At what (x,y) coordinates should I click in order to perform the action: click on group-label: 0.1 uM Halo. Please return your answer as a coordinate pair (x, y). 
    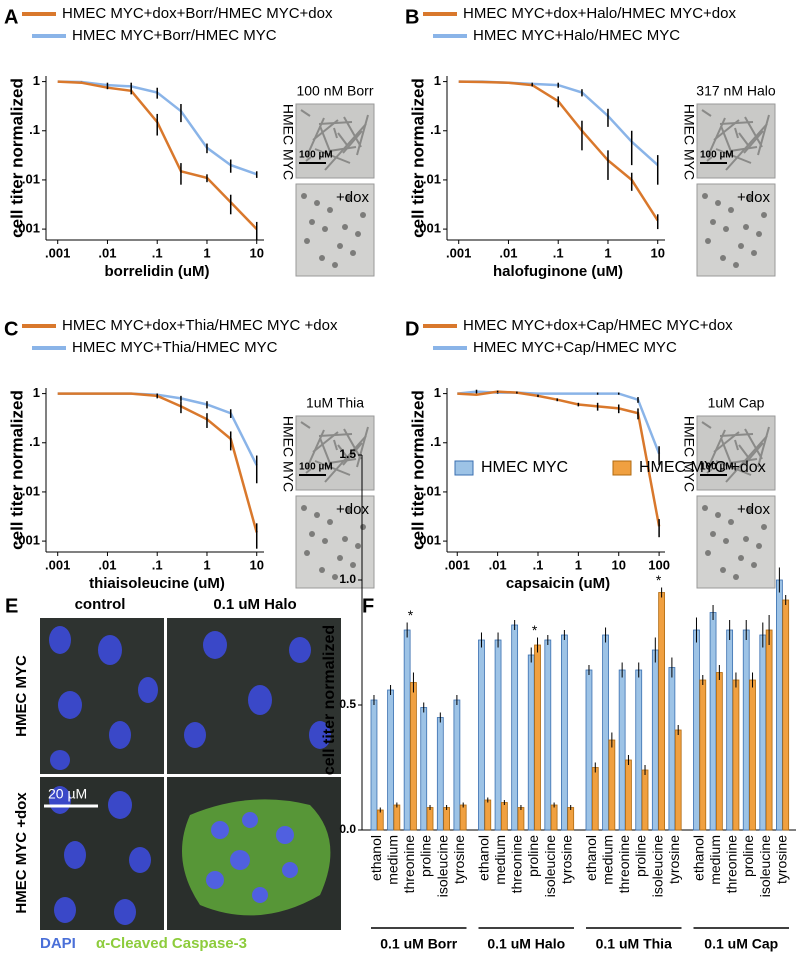
    Looking at the image, I should click on (526, 944).